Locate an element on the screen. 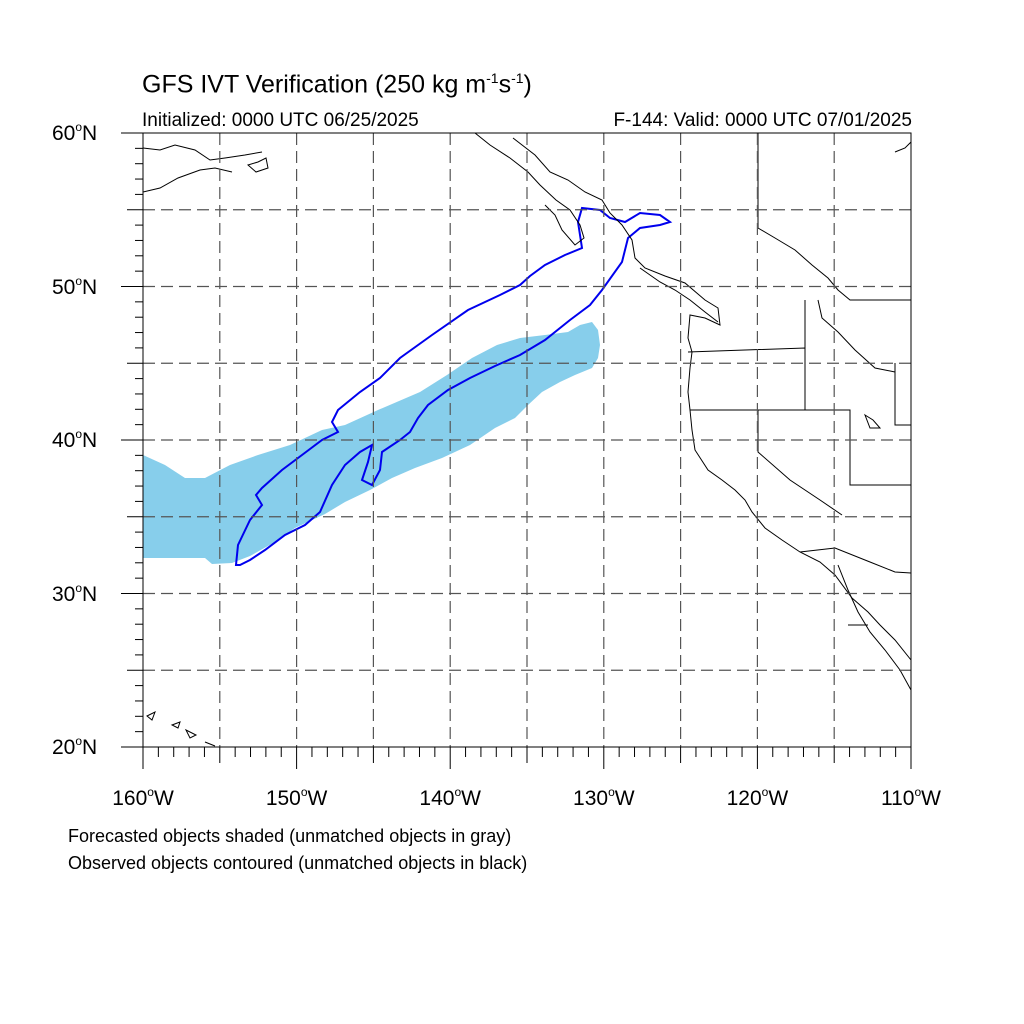  lon-tick-label: 150oW is located at coordinates (296, 797).